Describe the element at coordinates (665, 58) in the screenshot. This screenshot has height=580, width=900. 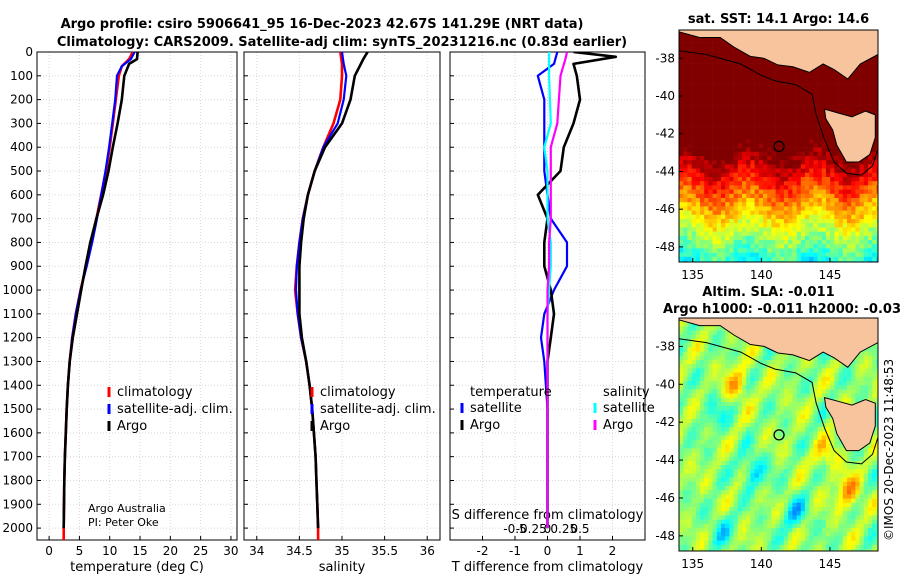
I see `lat-tick-label: -38` at that location.